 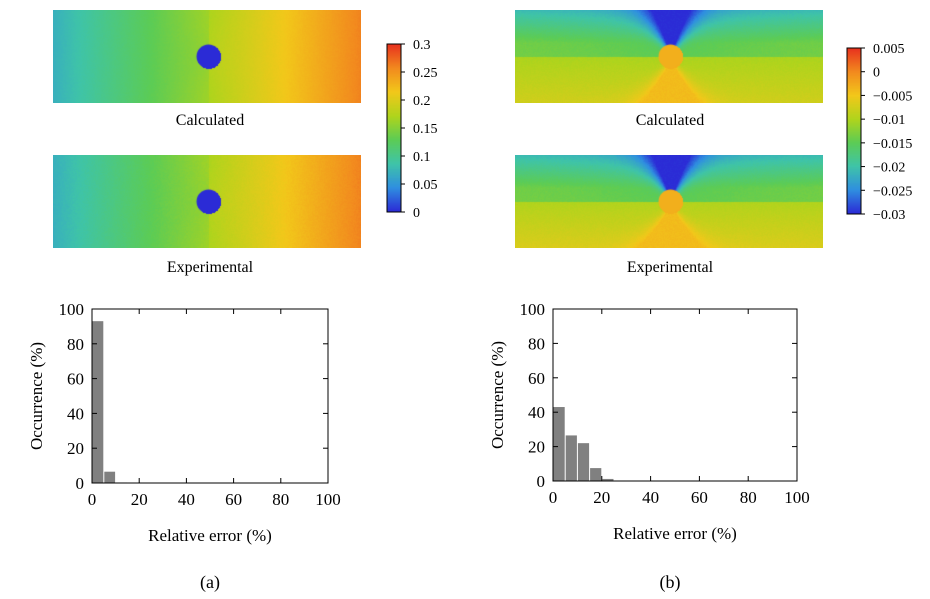 What do you see at coordinates (210, 582) in the screenshot?
I see `panel-a-label: (a)` at bounding box center [210, 582].